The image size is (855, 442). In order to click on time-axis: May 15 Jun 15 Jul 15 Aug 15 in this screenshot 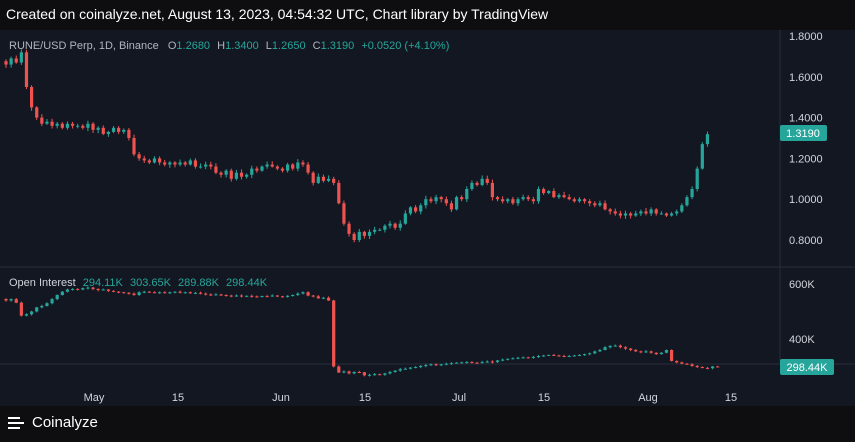, I will do `click(411, 398)`.